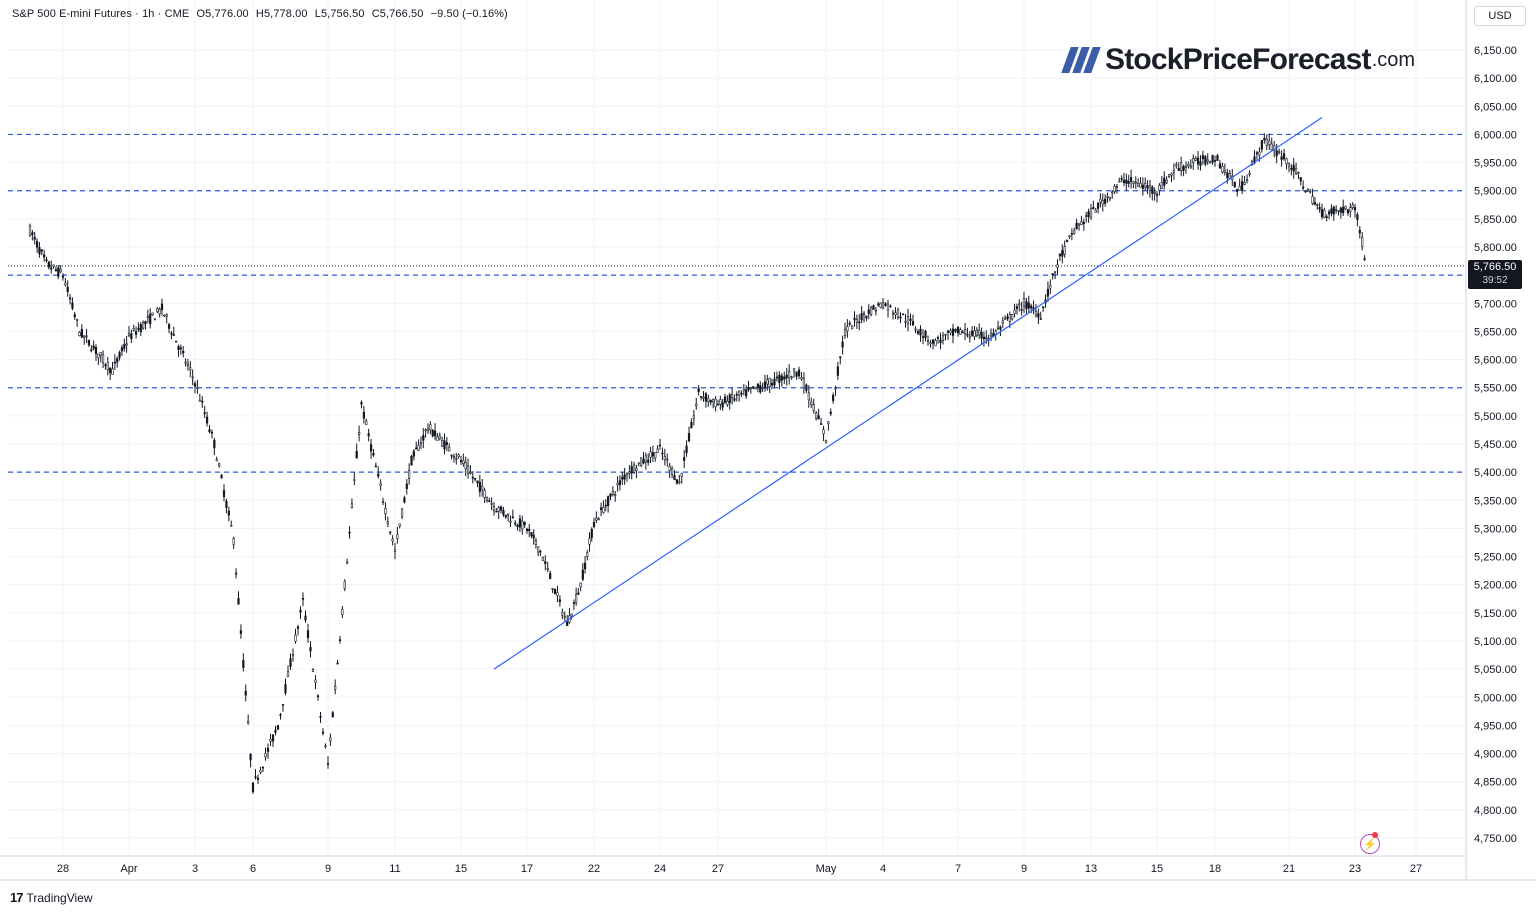 The image size is (1536, 918). What do you see at coordinates (1495, 304) in the screenshot?
I see `y-tick-label: 5,700.00` at bounding box center [1495, 304].